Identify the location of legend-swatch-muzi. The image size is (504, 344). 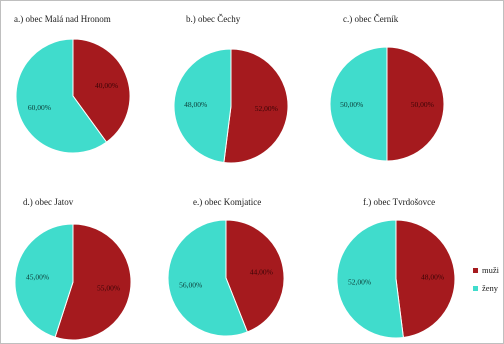
(475, 270).